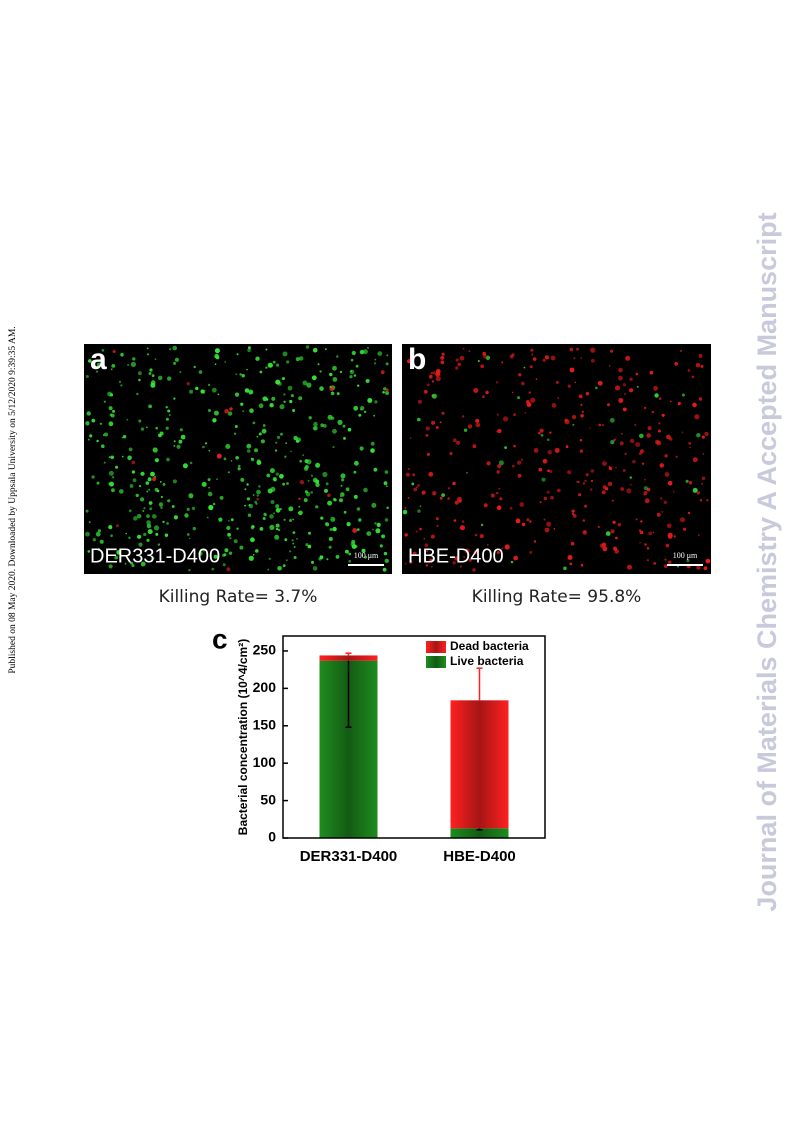 The width and height of the screenshot is (793, 1121). I want to click on plot-frame, so click(414, 737).